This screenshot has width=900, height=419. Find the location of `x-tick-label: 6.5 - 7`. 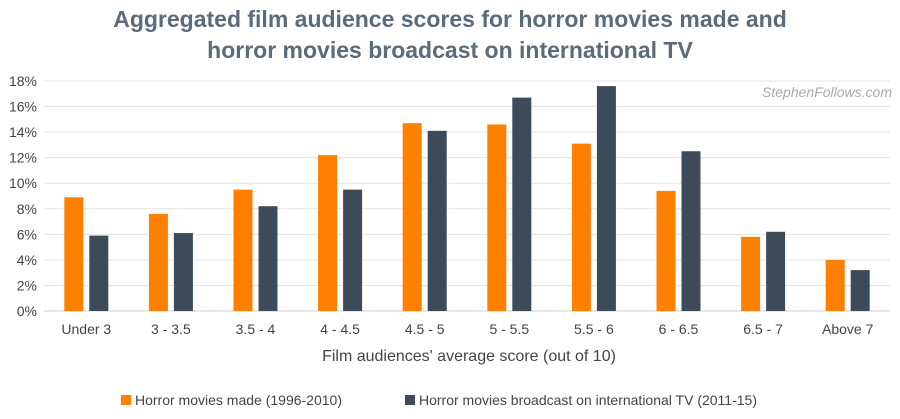

x-tick-label: 6.5 - 7 is located at coordinates (763, 329).